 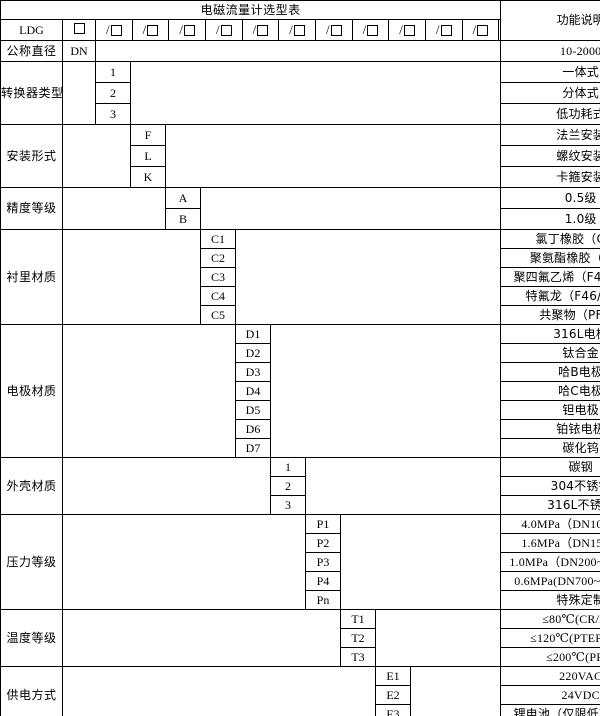 What do you see at coordinates (550, 710) in the screenshot?
I see `description-cell: 锂电池（仅限低功耗式）` at bounding box center [550, 710].